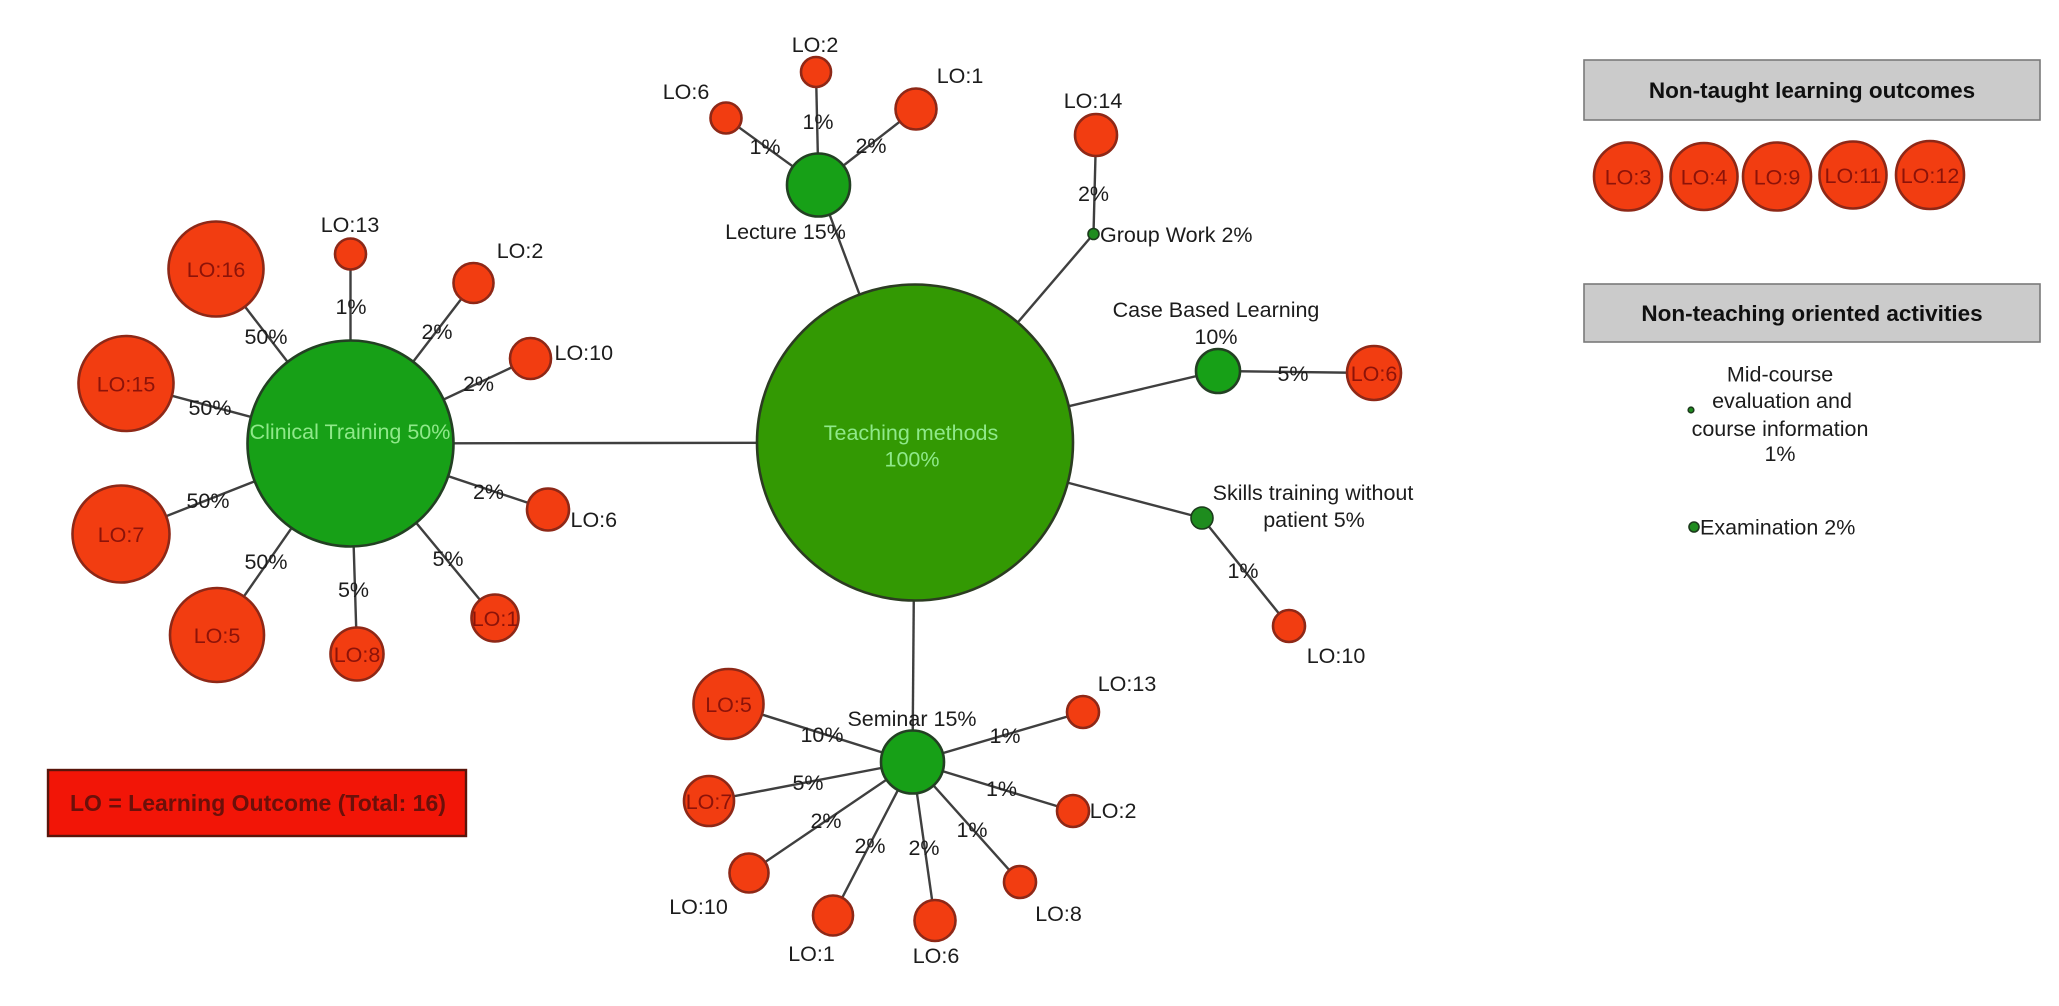 This screenshot has height=1006, width=2059. Describe the element at coordinates (258, 803) in the screenshot. I see `svg-text:LO = Learning Outcome (Total:: LO = Learning Outcome (Total: 16)` at that location.